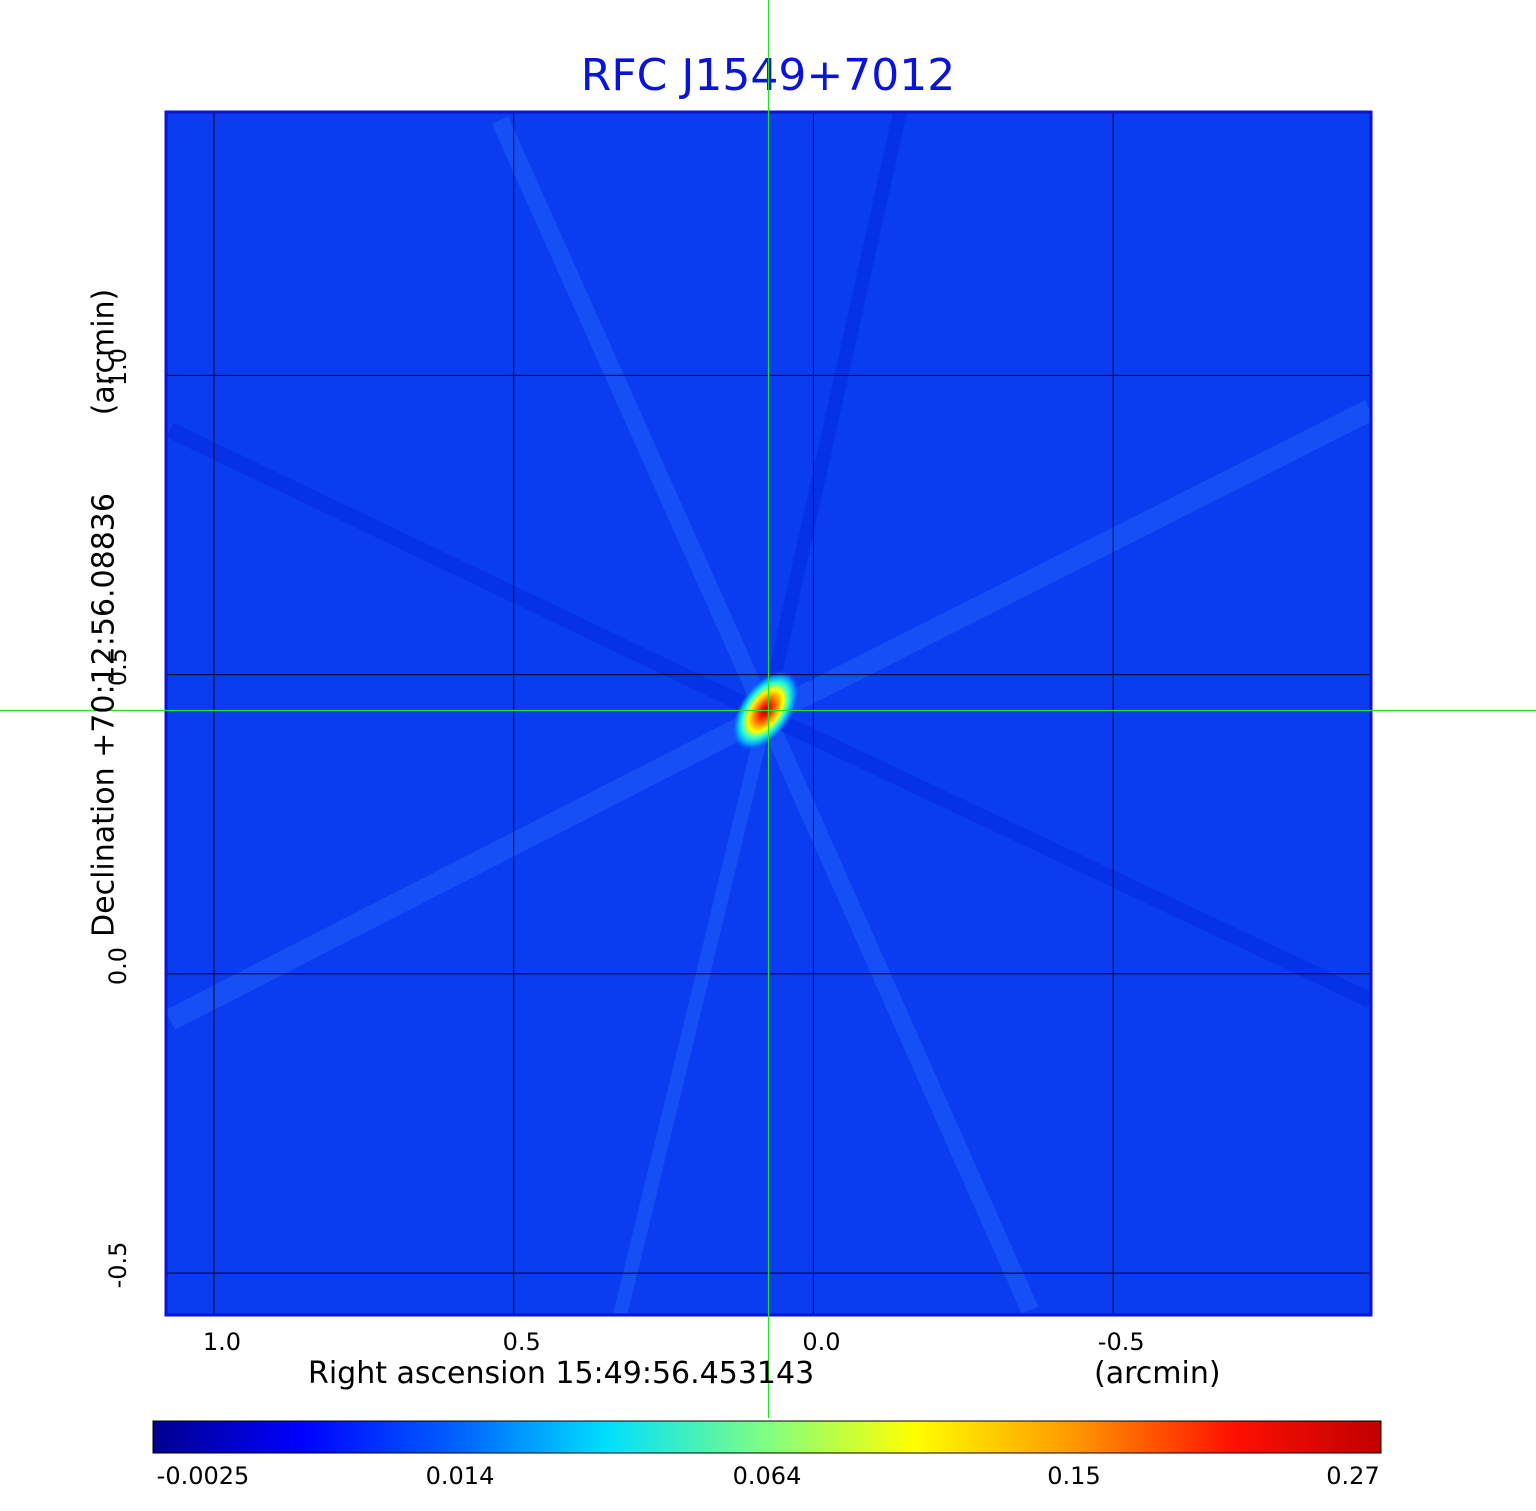 This screenshot has width=1536, height=1511. I want to click on y-tick-label: 0.0, so click(118, 965).